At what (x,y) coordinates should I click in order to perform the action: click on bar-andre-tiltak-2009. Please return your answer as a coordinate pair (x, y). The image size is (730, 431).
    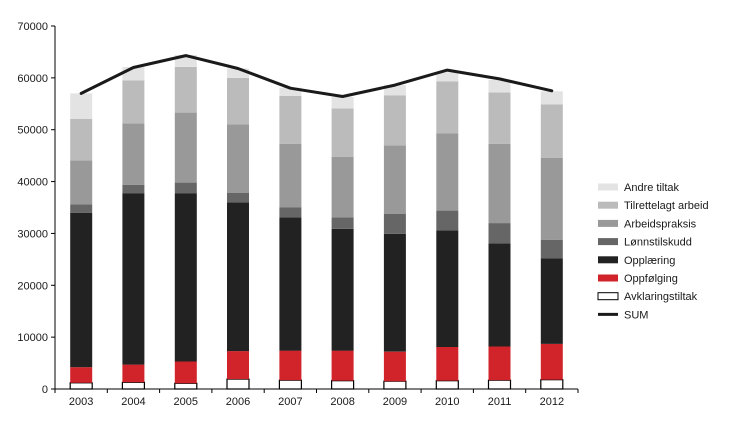
    Looking at the image, I should click on (394, 90).